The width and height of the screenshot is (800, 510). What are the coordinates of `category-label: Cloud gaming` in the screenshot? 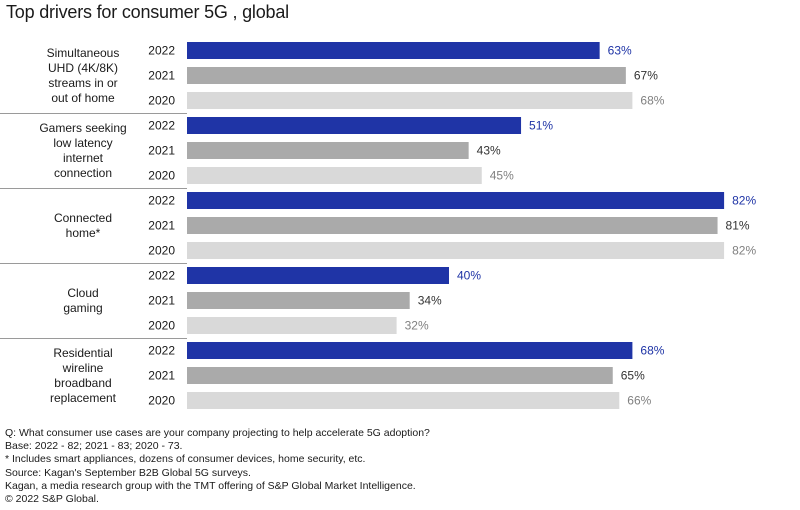 It's located at (82, 300).